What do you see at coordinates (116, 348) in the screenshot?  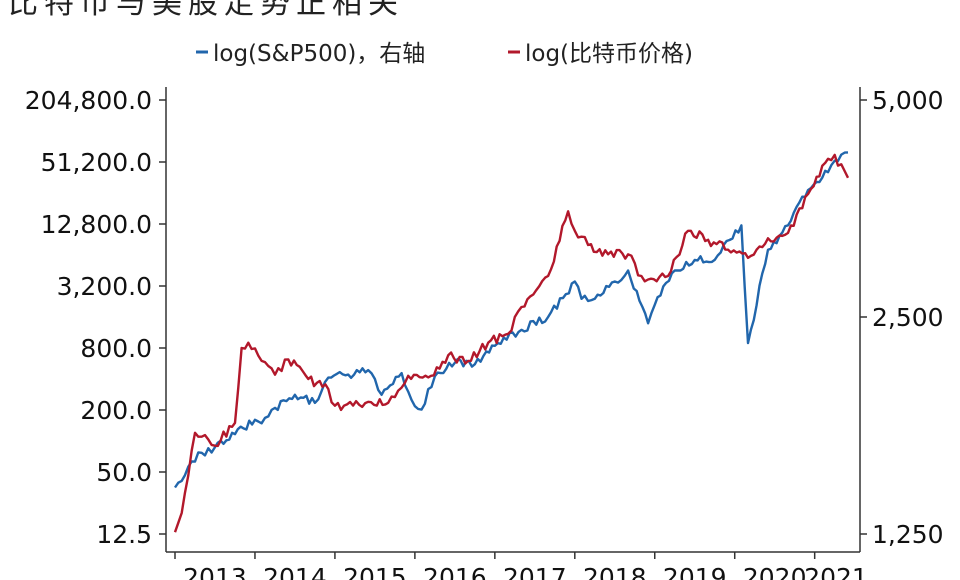 I see `left-tick-label: 800.0` at bounding box center [116, 348].